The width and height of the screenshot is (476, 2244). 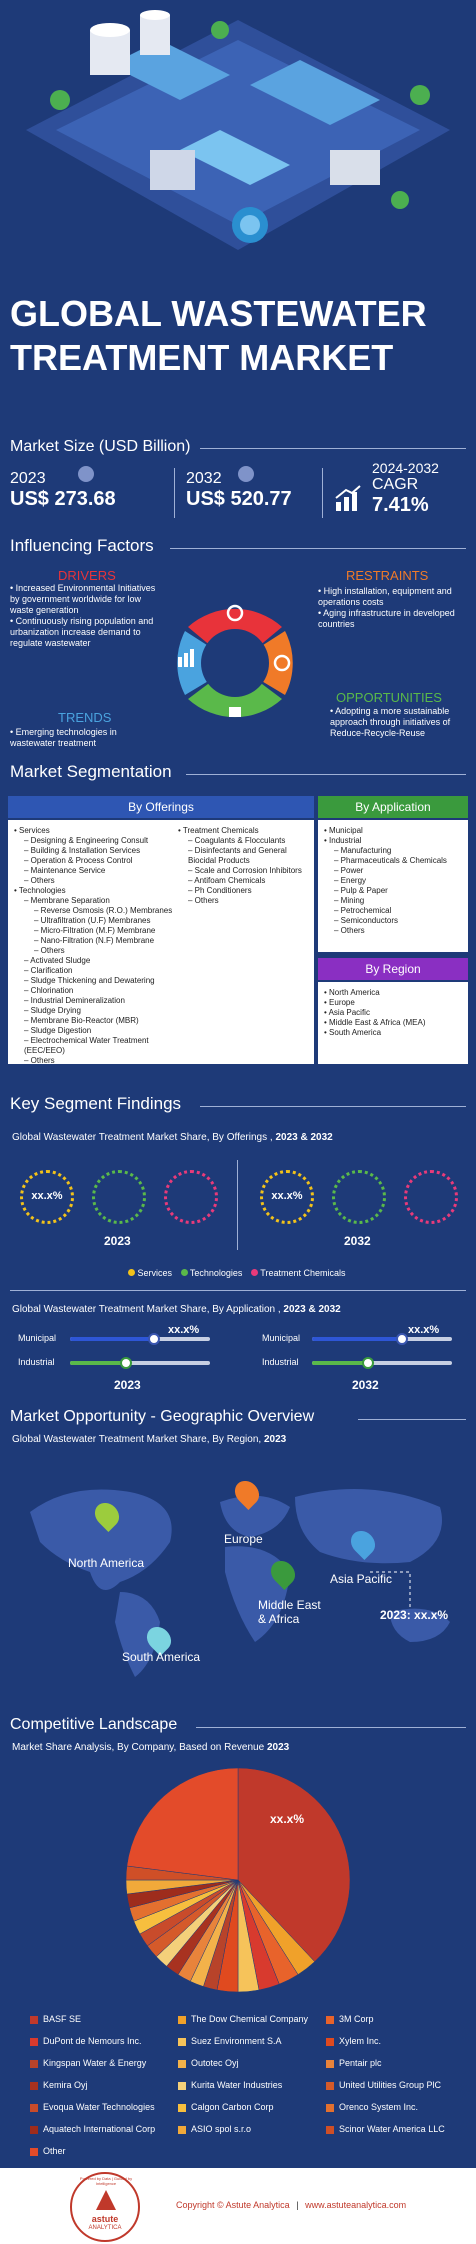 What do you see at coordinates (100, 446) in the screenshot?
I see `market-size-label: Market Size (USD Billion)` at bounding box center [100, 446].